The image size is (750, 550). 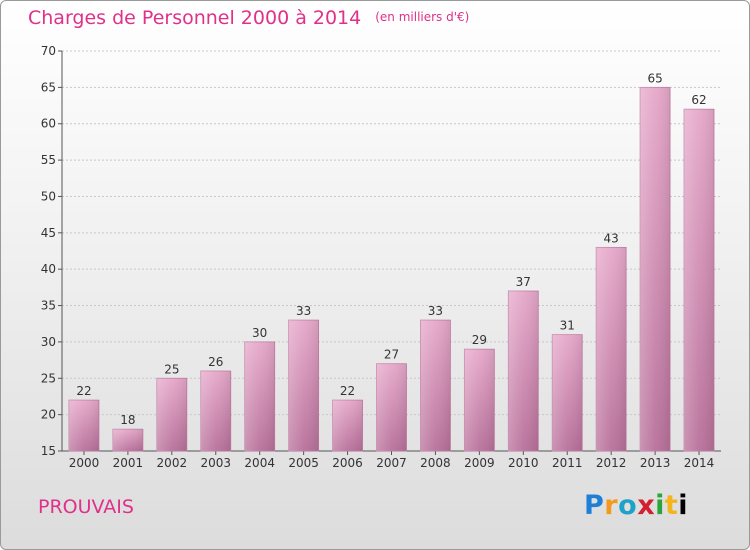 What do you see at coordinates (128, 463) in the screenshot?
I see `x-tick-label: 2001` at bounding box center [128, 463].